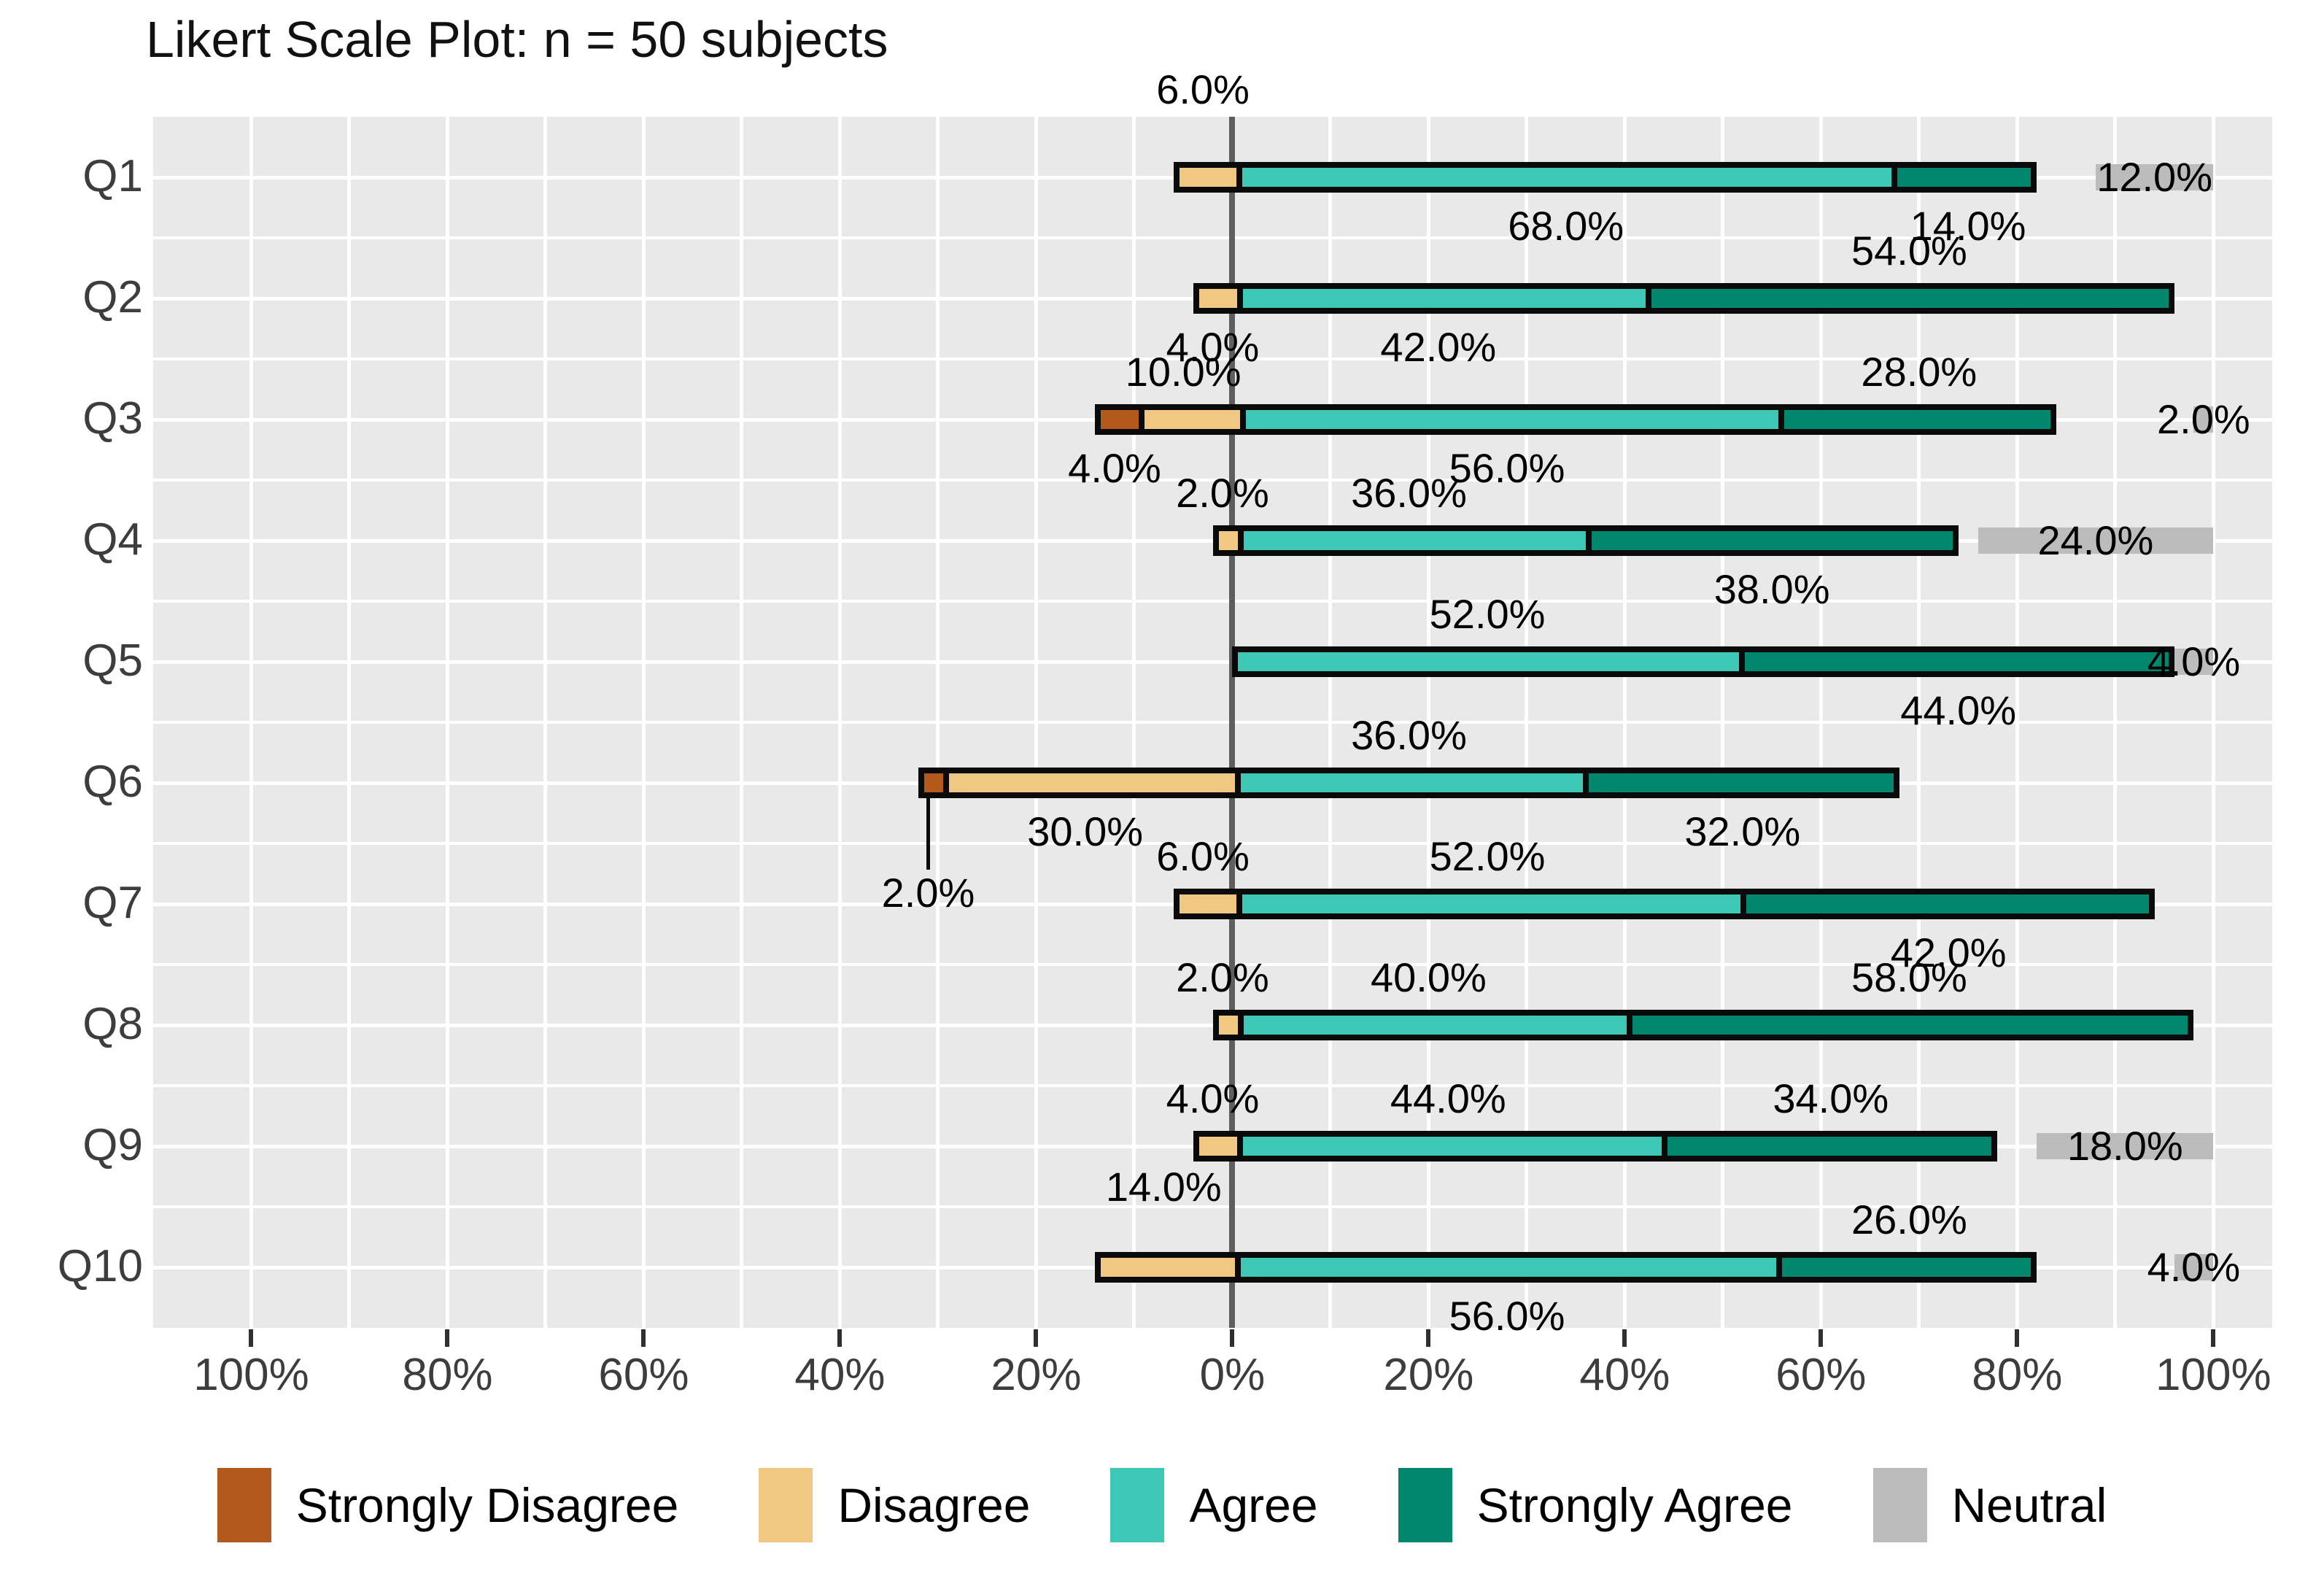  I want to click on legend-item-agree: Agree, so click(1214, 1505).